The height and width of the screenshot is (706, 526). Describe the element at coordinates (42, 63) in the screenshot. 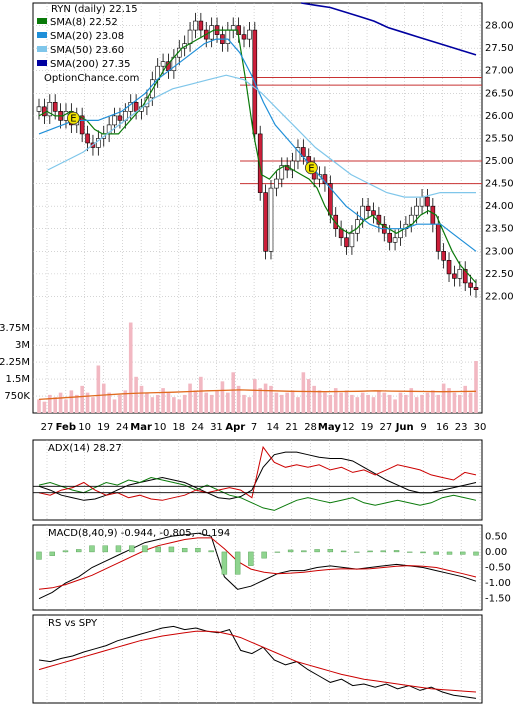

I see `legend-swatch-sma200` at that location.